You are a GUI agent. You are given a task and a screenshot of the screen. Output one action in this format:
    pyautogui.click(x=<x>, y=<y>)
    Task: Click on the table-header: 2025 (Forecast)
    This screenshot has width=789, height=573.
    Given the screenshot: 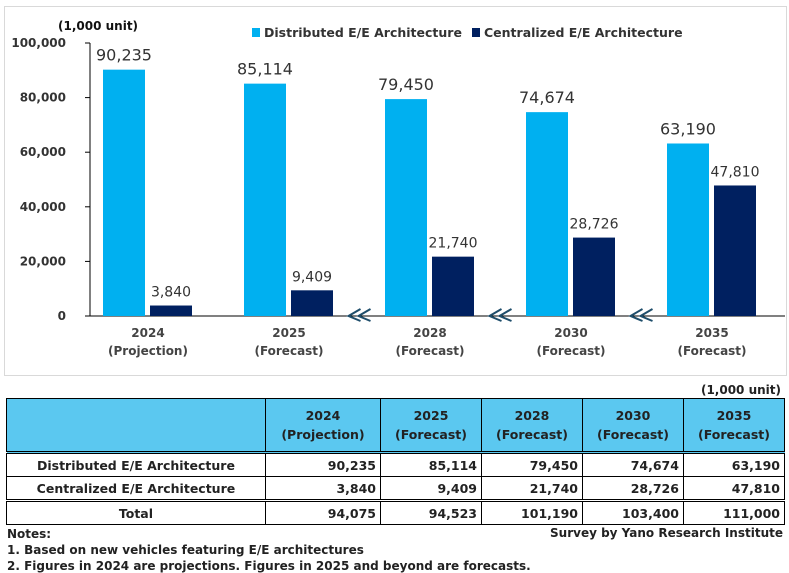 What is the action you would take?
    pyautogui.click(x=431, y=426)
    